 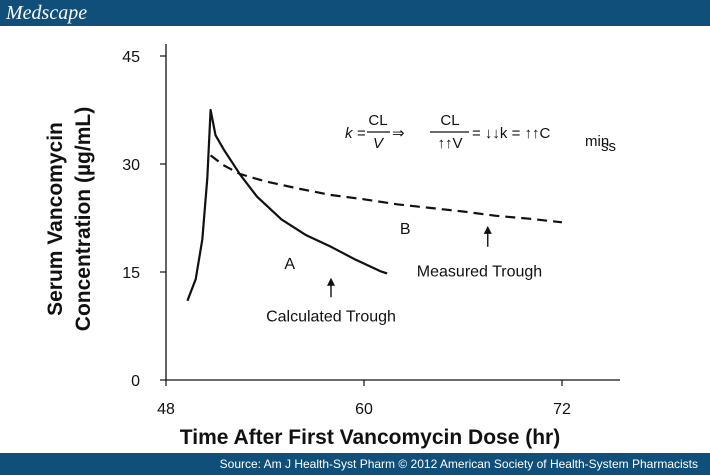 What do you see at coordinates (597, 141) in the screenshot?
I see `formula-sub: min` at bounding box center [597, 141].